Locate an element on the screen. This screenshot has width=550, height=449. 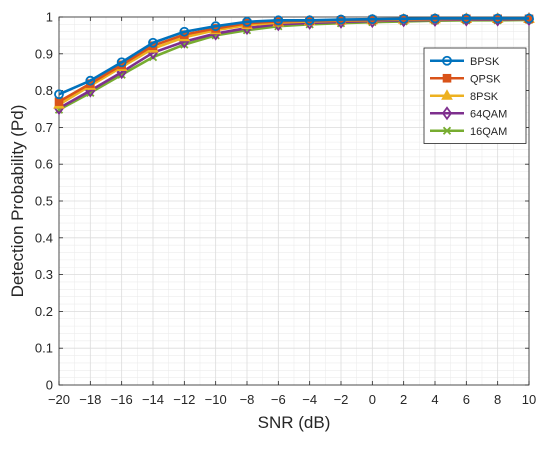
x-tick-label: −10 is located at coordinates (216, 399).